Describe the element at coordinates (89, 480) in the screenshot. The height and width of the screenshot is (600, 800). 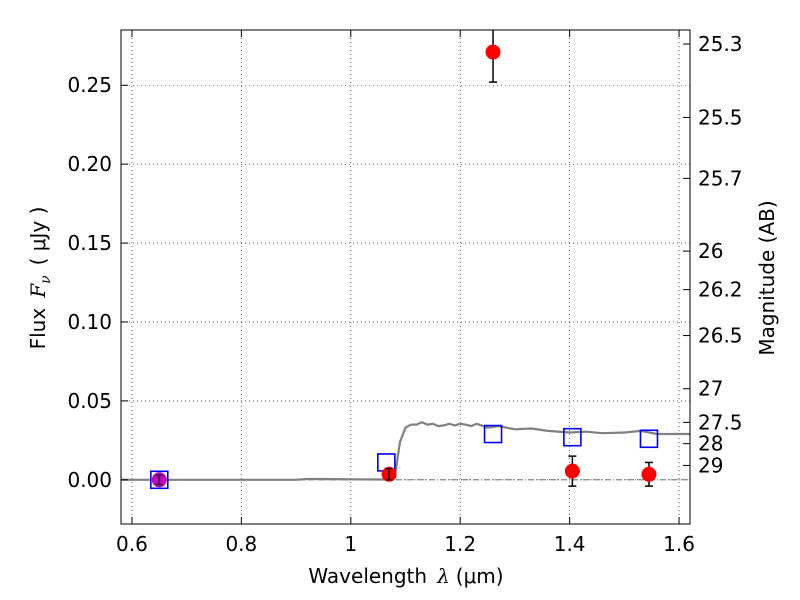
I see `y-tick-label: 0.00` at that location.